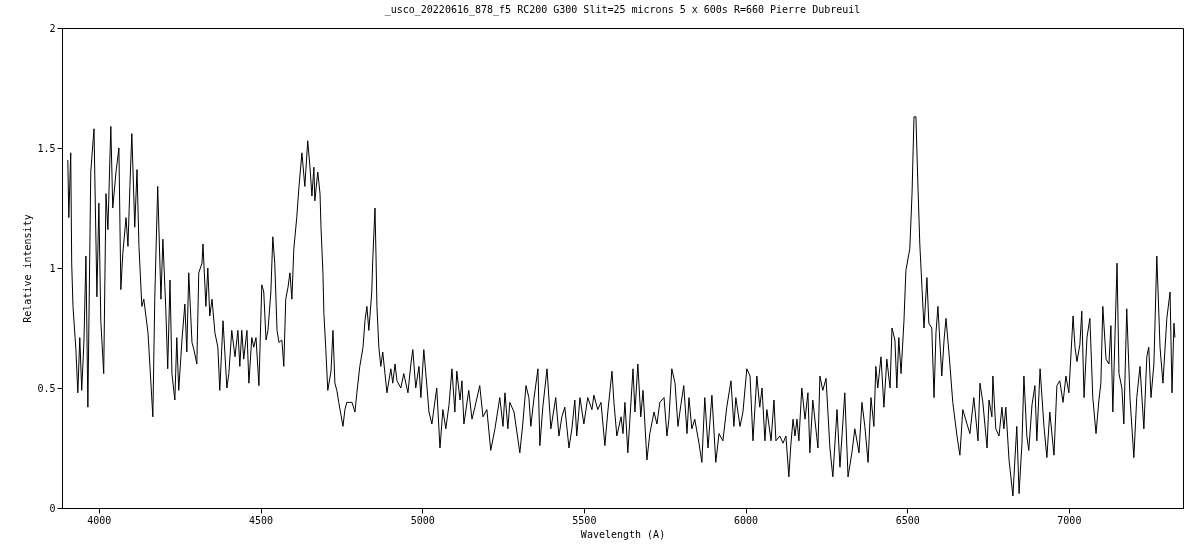  What do you see at coordinates (746, 520) in the screenshot?
I see `x-tick-label: 6000` at bounding box center [746, 520].